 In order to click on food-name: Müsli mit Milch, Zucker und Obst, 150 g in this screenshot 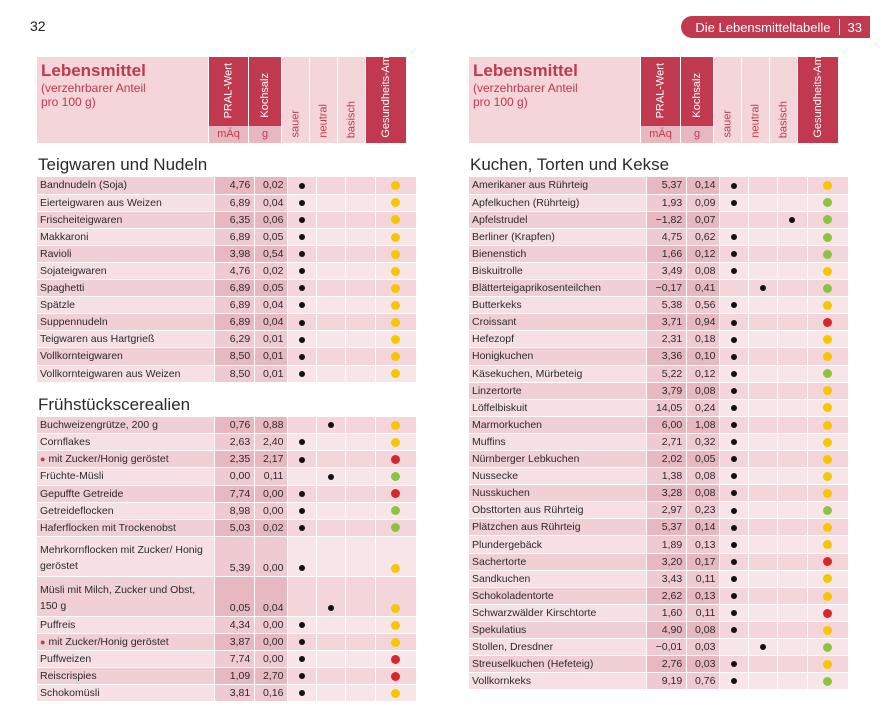, I will do `click(126, 596)`.